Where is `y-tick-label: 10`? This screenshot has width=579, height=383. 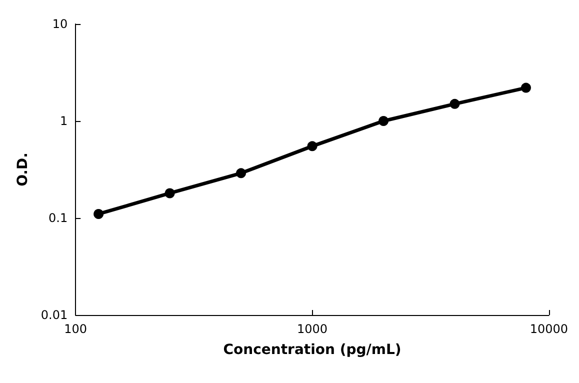
y-tick-label: 10 is located at coordinates (60, 24).